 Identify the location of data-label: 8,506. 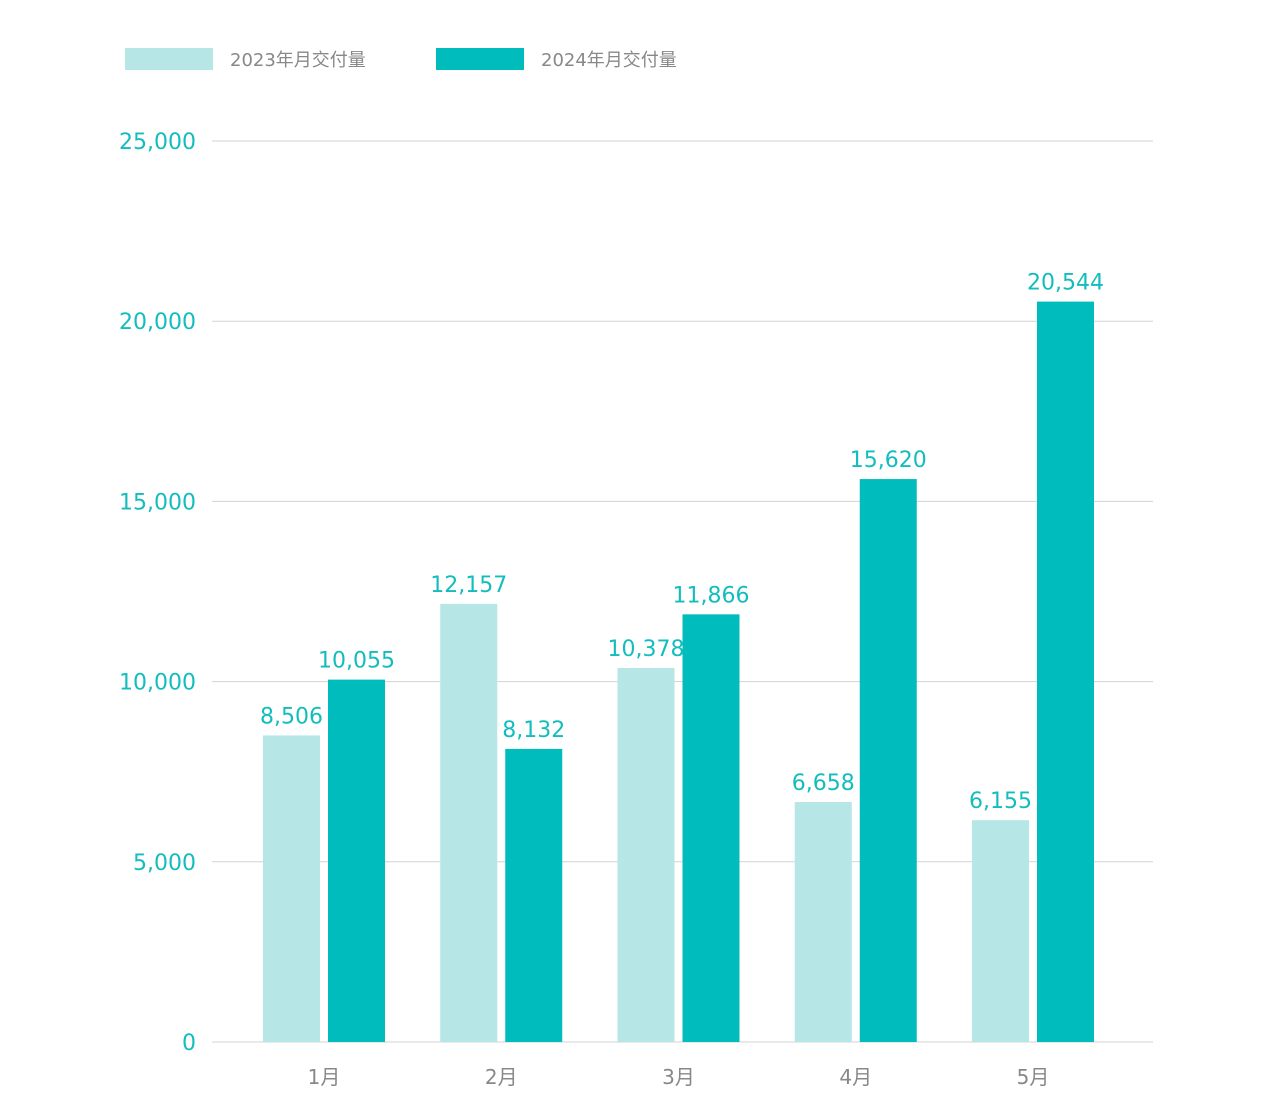
(291, 716).